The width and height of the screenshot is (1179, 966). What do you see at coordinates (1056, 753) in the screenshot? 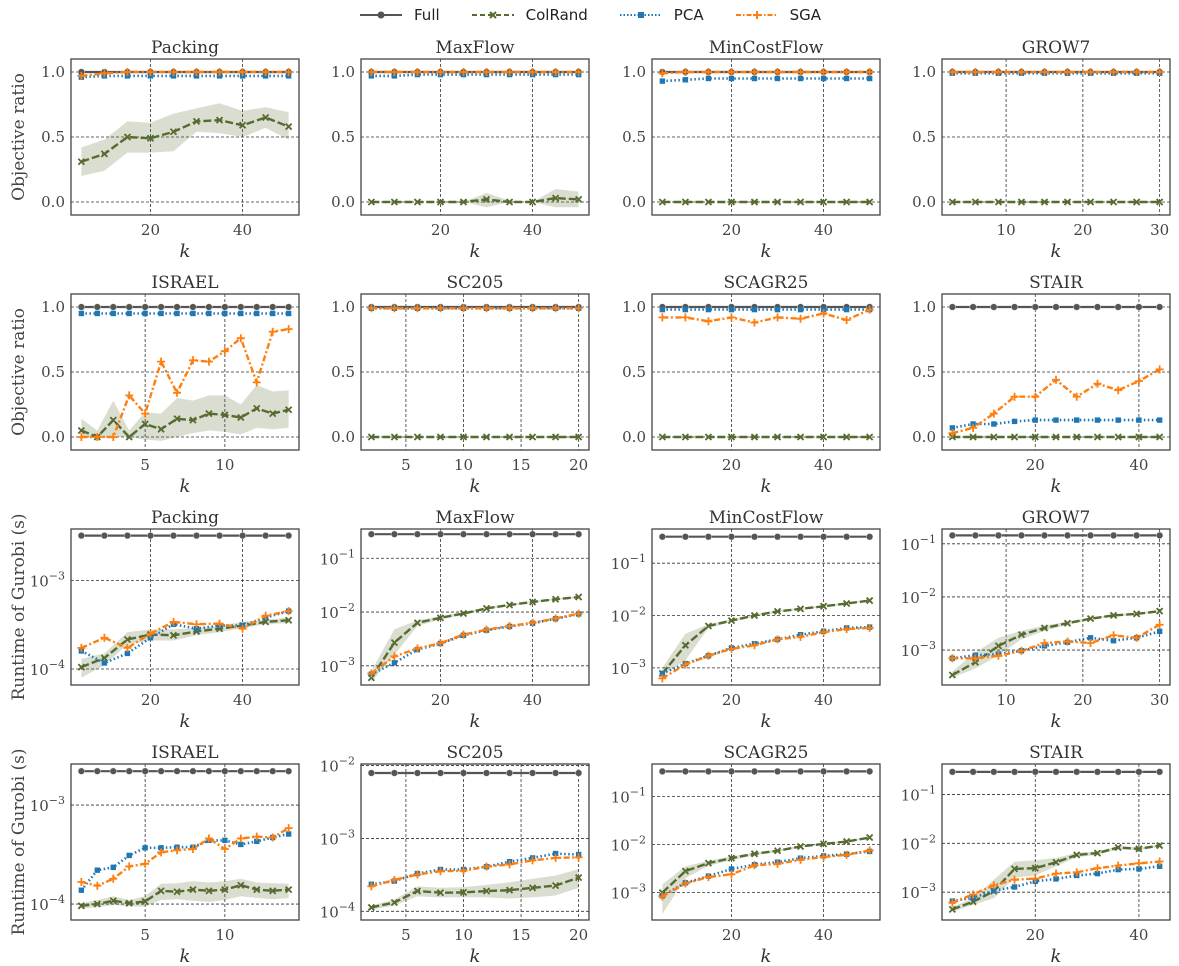
I see `panel-title: STAIR` at bounding box center [1056, 753].